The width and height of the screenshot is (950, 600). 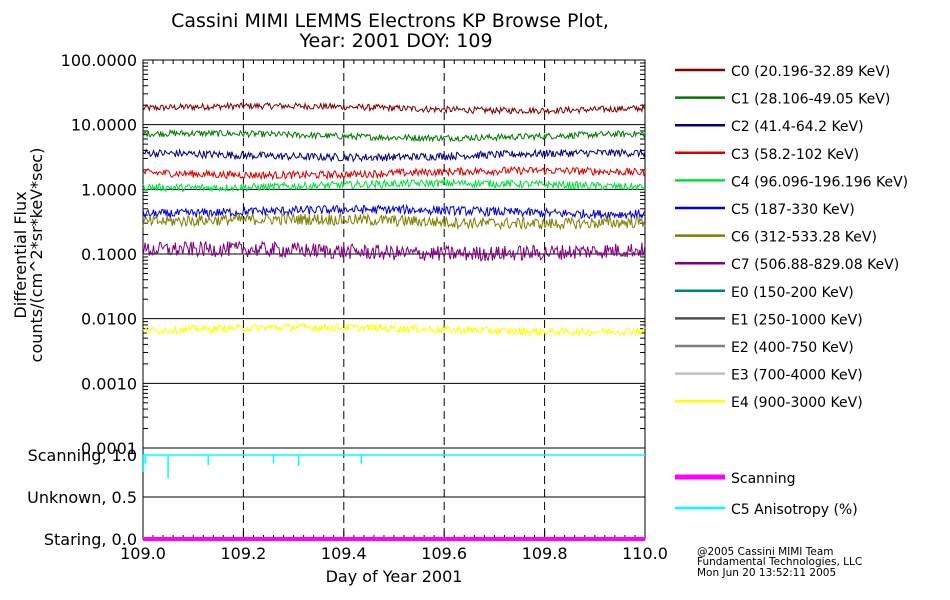 I want to click on credit-line3: Mon Jun 20 13:52:11 2005, so click(x=766, y=573).